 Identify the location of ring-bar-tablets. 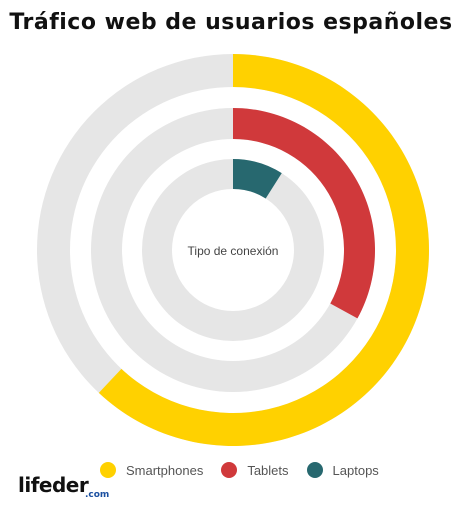
(304, 213).